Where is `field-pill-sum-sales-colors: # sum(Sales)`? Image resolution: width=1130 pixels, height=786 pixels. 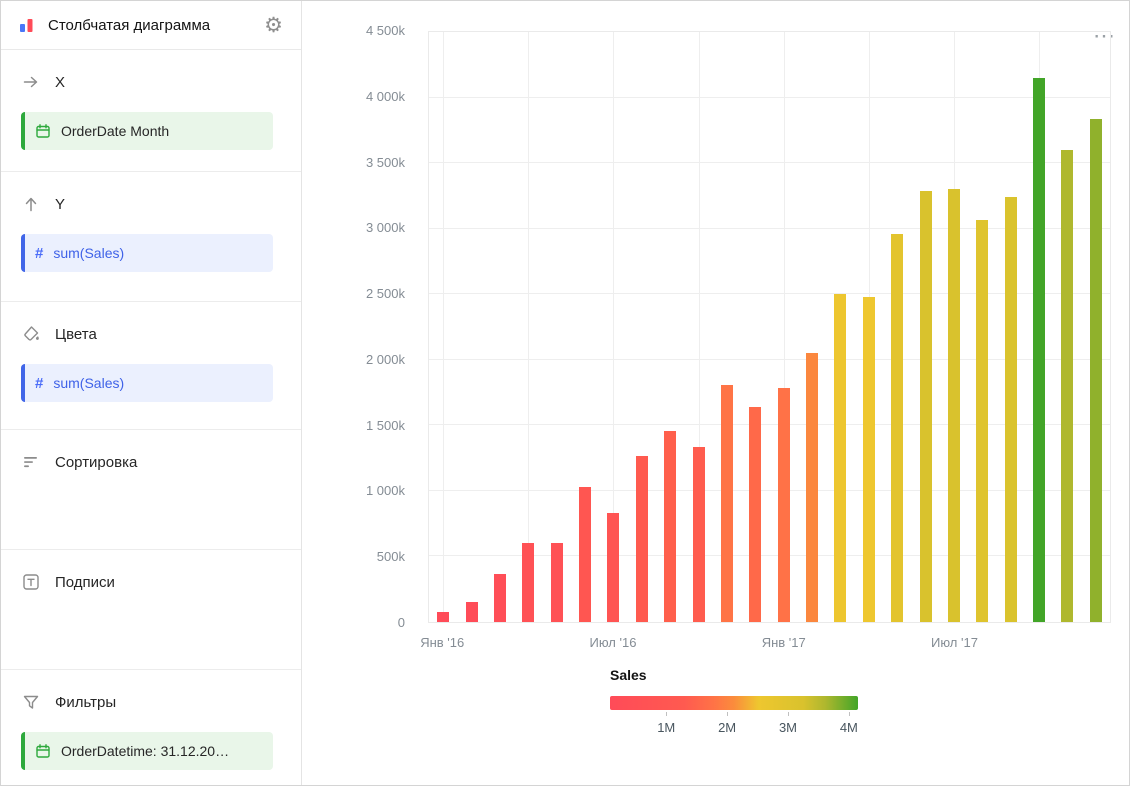 field-pill-sum-sales-colors: # sum(Sales) is located at coordinates (147, 383).